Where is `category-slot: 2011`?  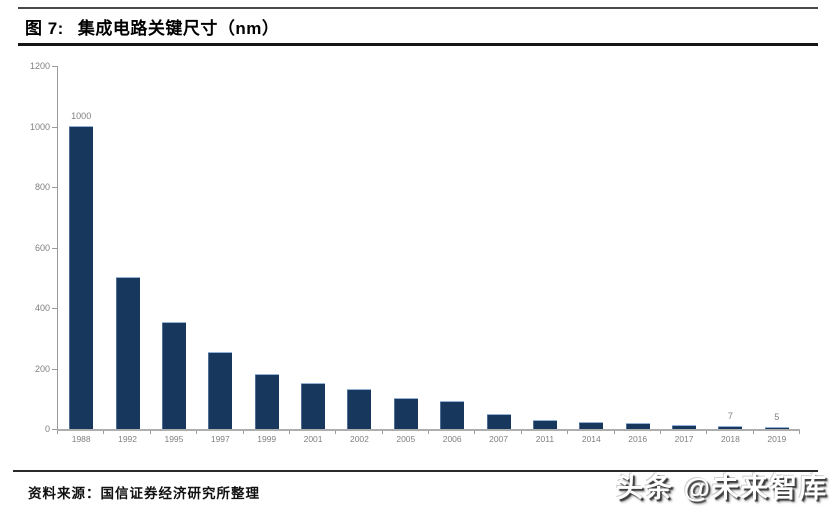
category-slot: 2011 is located at coordinates (545, 255).